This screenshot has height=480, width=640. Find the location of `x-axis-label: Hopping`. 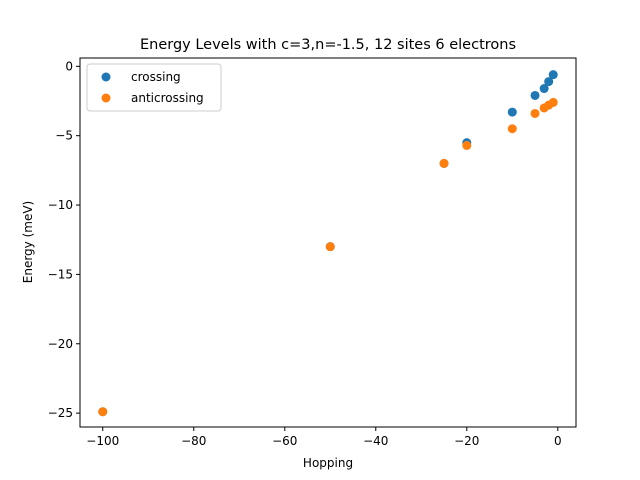

x-axis-label: Hopping is located at coordinates (328, 463).